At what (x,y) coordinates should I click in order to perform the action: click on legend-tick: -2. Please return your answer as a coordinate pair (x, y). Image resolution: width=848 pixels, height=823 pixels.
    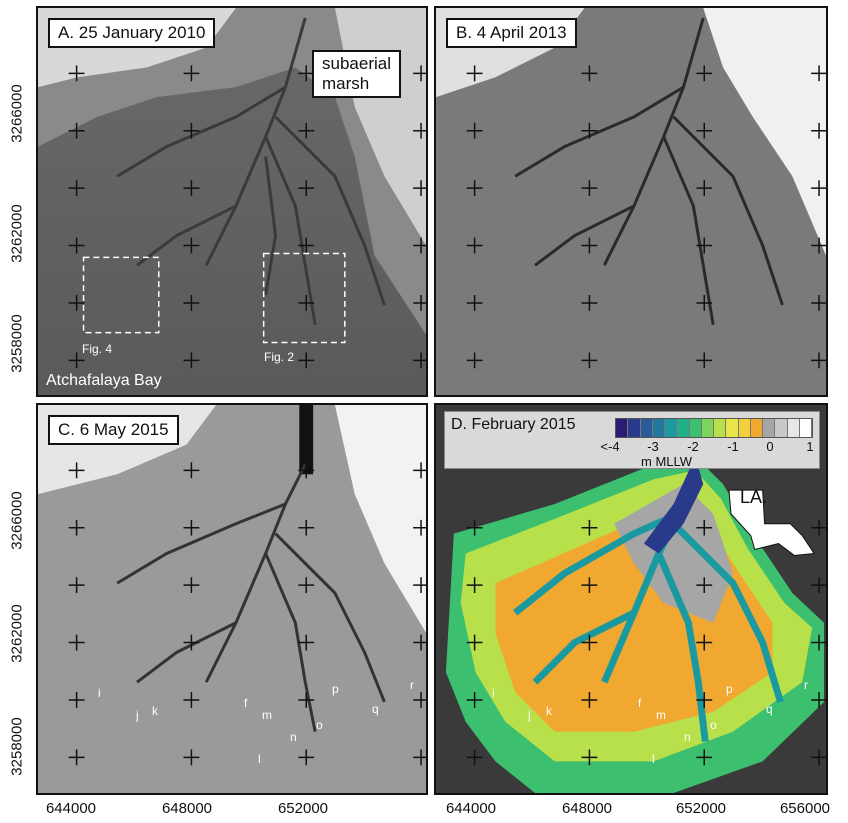
    Looking at the image, I should click on (693, 446).